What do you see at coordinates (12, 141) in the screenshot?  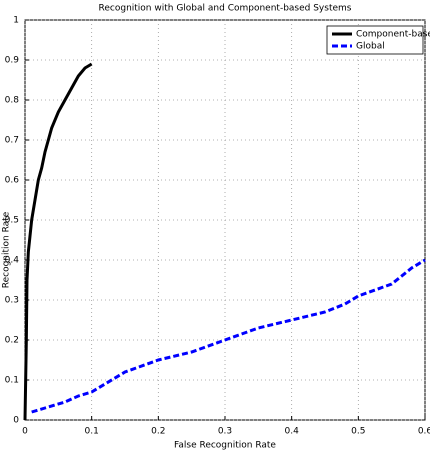 I see `y-tick-label: 0.7` at bounding box center [12, 141].